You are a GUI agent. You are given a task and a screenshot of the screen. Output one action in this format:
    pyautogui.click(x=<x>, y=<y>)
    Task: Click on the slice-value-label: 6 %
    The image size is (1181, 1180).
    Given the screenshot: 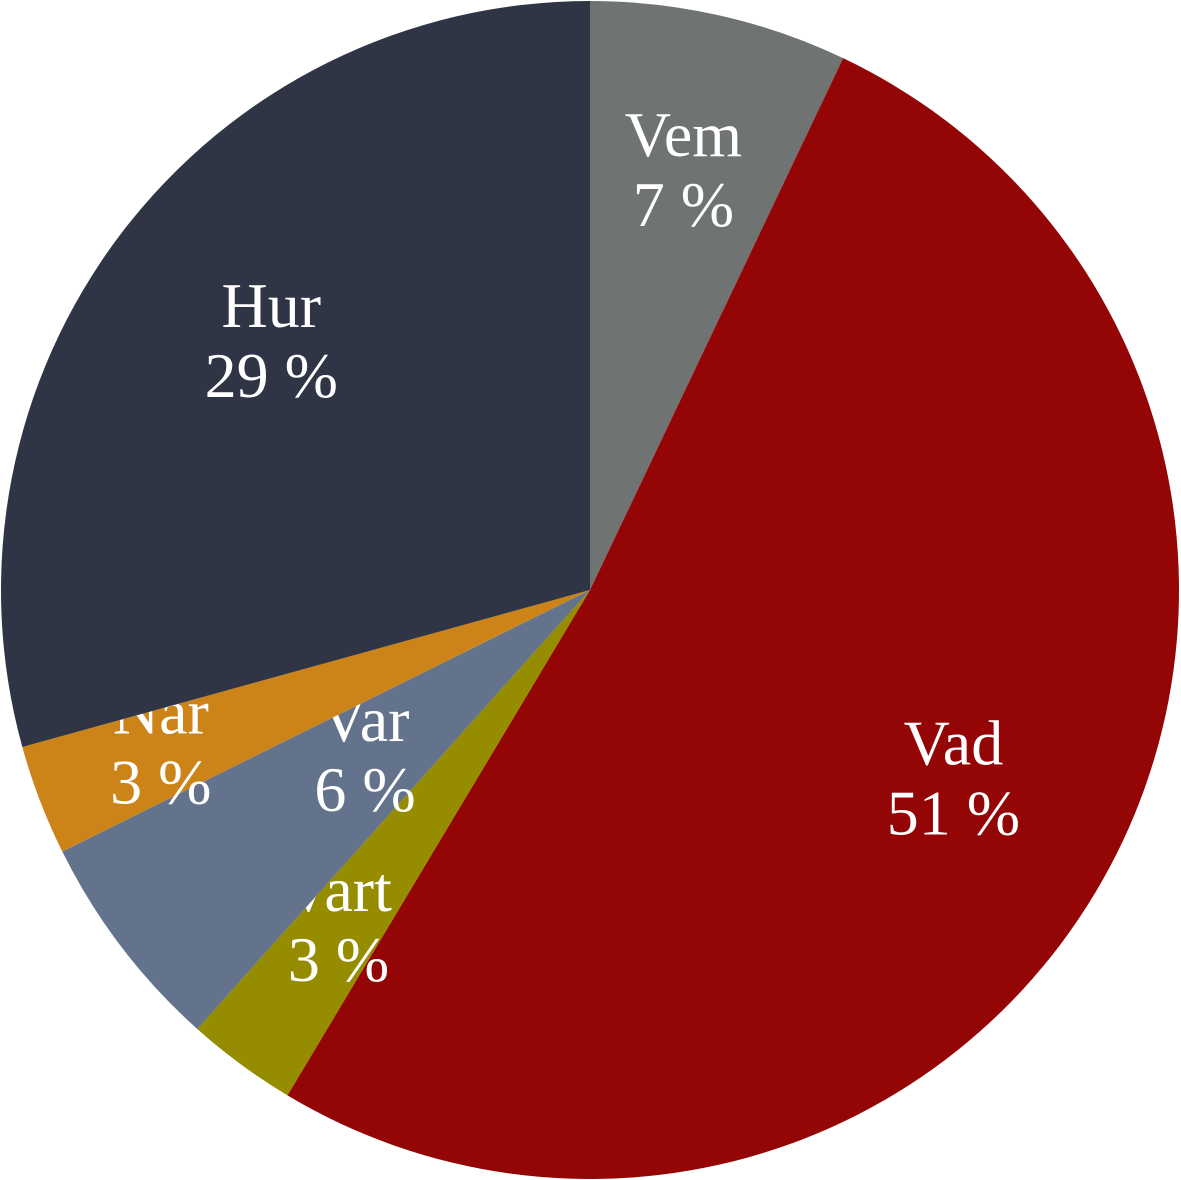 What is the action you would take?
    pyautogui.click(x=364, y=789)
    